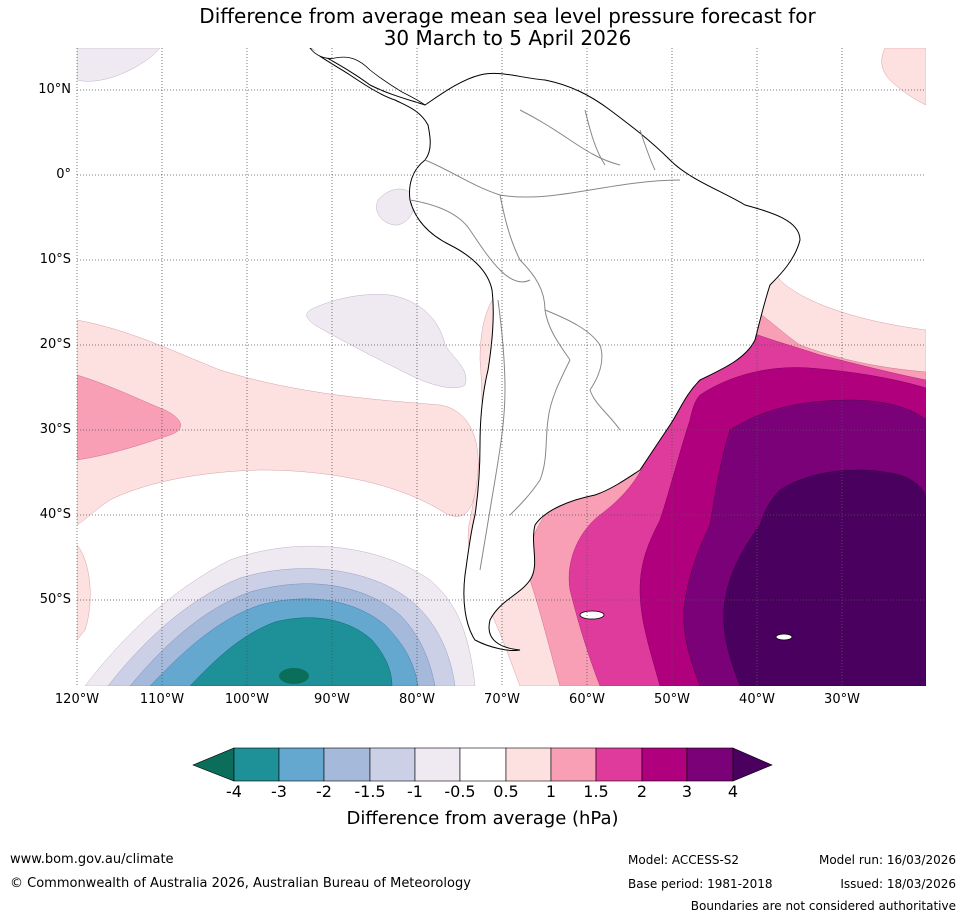 Image resolution: width=965 pixels, height=919 pixels. I want to click on colorbar-tick: -2, so click(324, 791).